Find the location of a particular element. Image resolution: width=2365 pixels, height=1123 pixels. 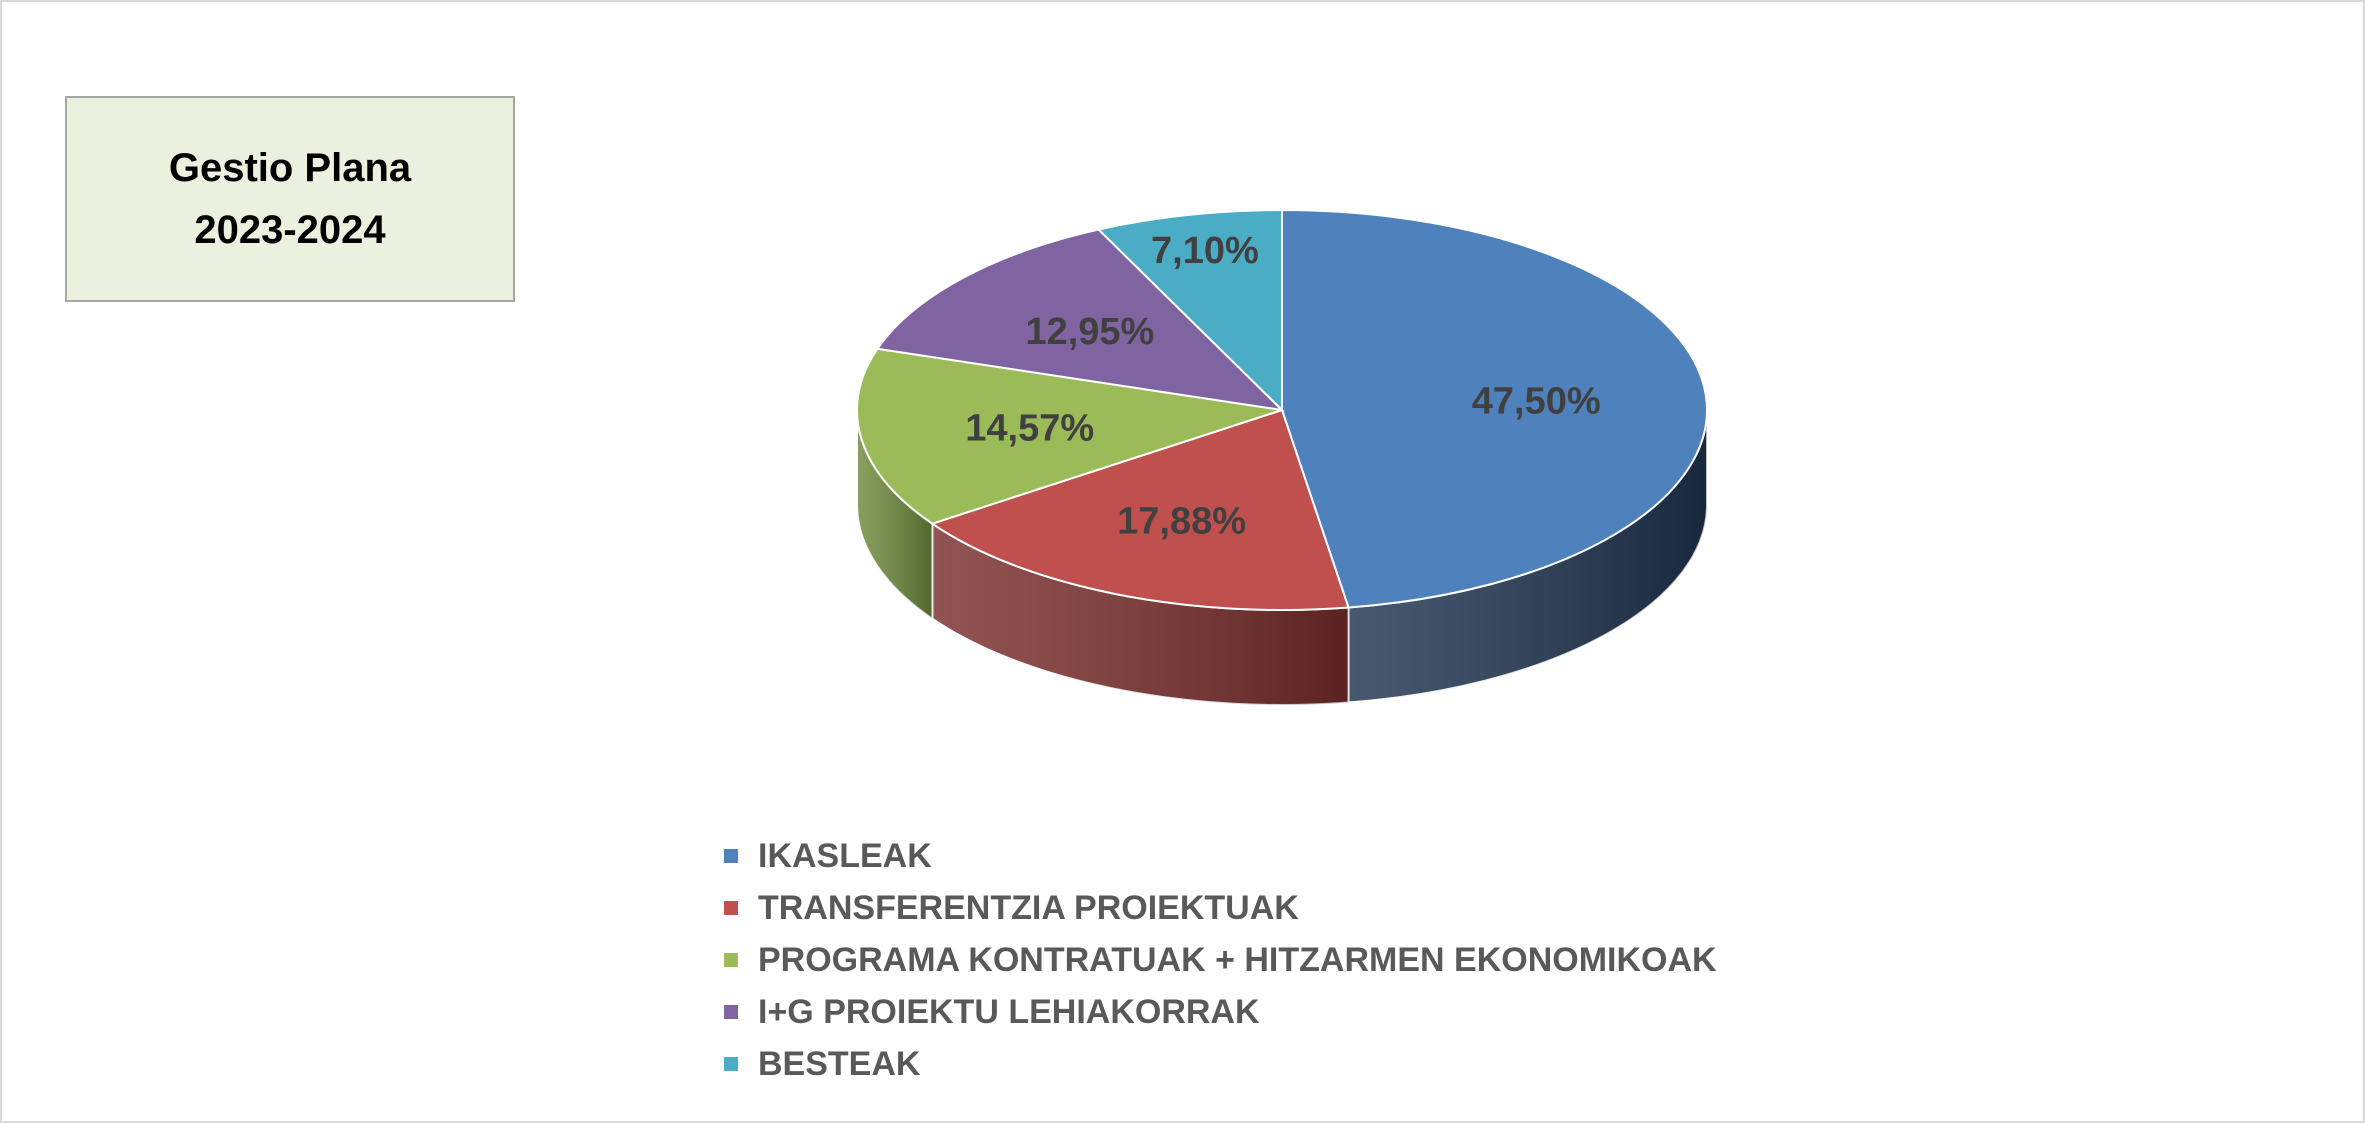

legend-label: I+G PROIEKTU LEHIAKORRAK is located at coordinates (1009, 1011).